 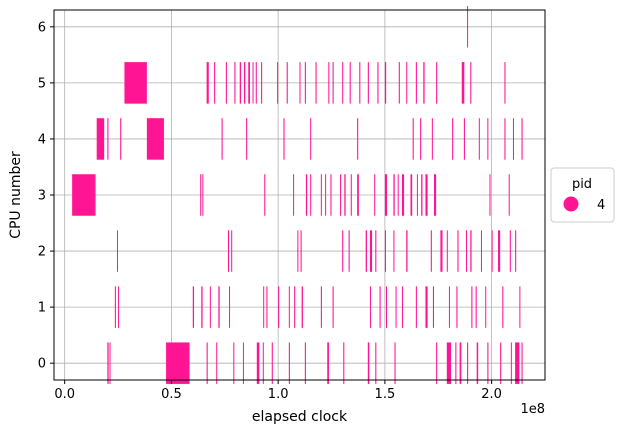 What do you see at coordinates (601, 205) in the screenshot?
I see `legend-entry-label: 4` at bounding box center [601, 205].